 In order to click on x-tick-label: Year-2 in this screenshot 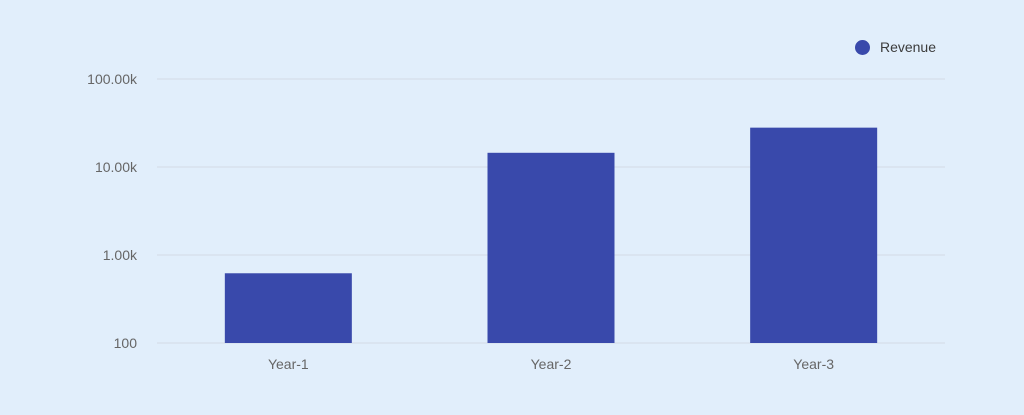, I will do `click(551, 364)`.